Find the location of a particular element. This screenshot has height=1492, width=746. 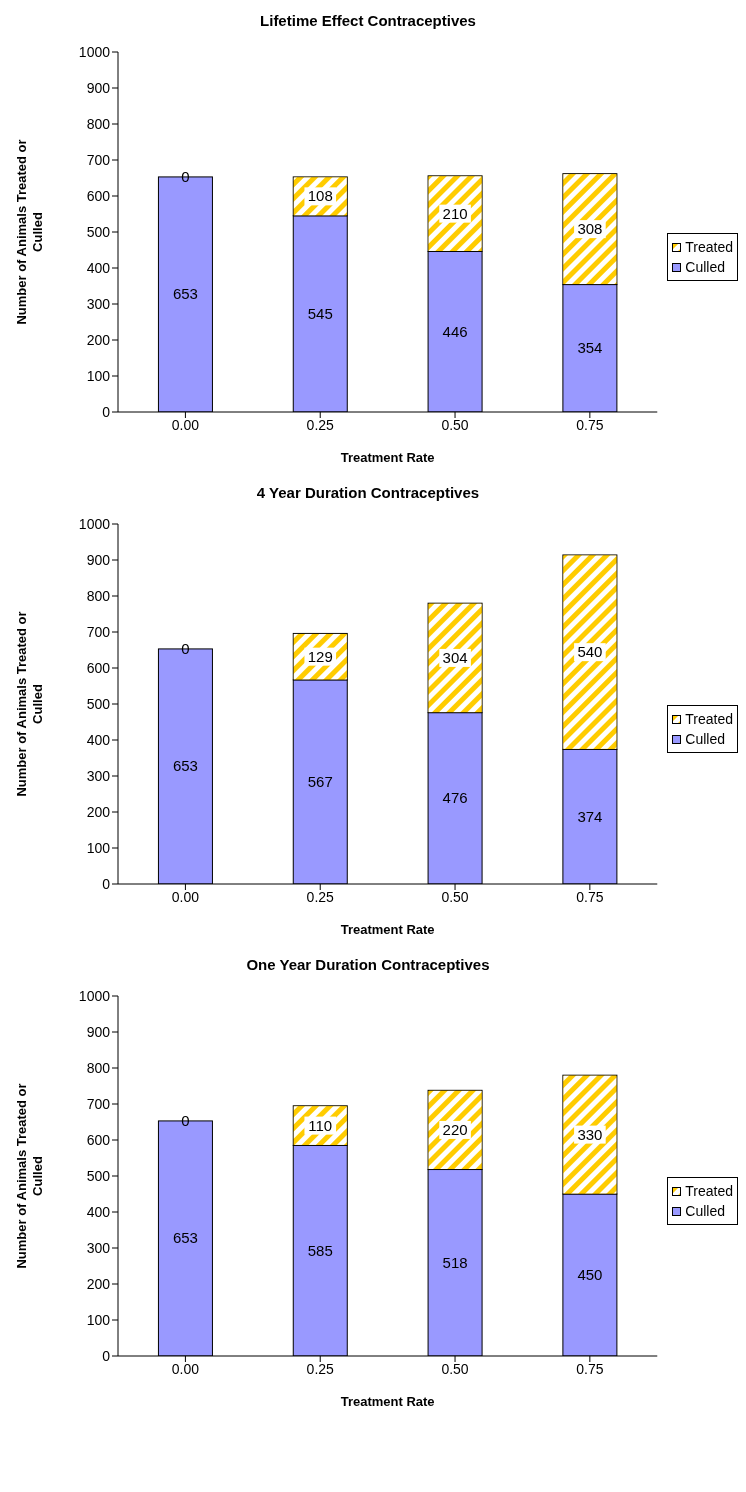

data-label: 129 is located at coordinates (320, 656).